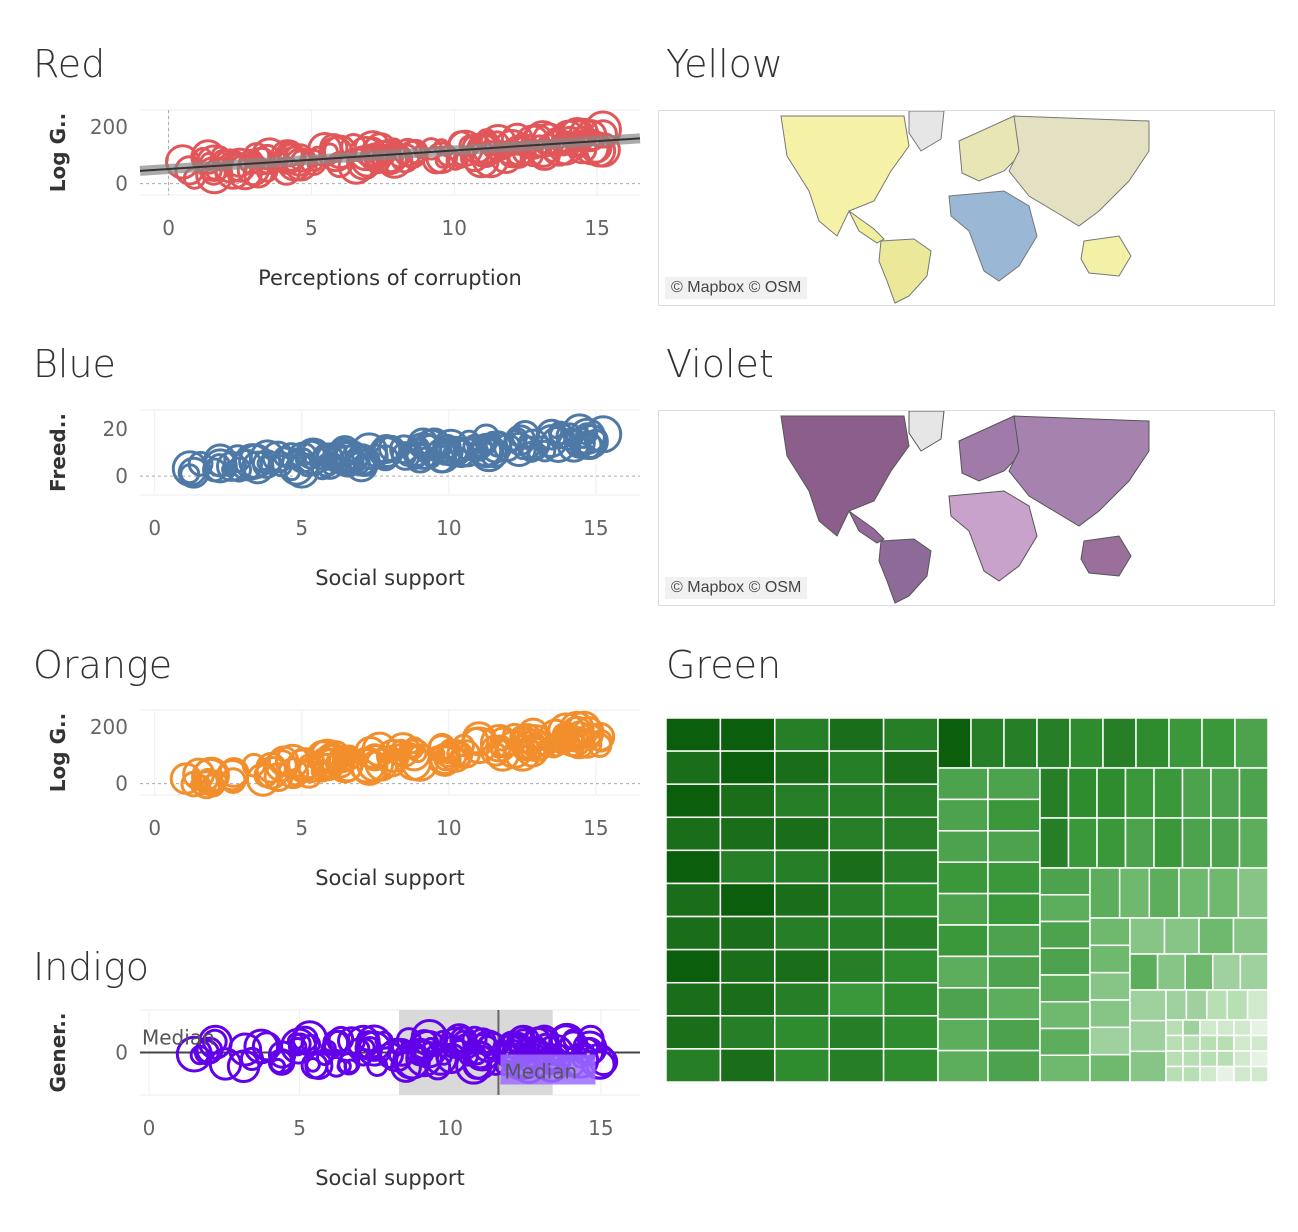 This screenshot has width=1298, height=1232. I want to click on south-america-shape, so click(905, 271).